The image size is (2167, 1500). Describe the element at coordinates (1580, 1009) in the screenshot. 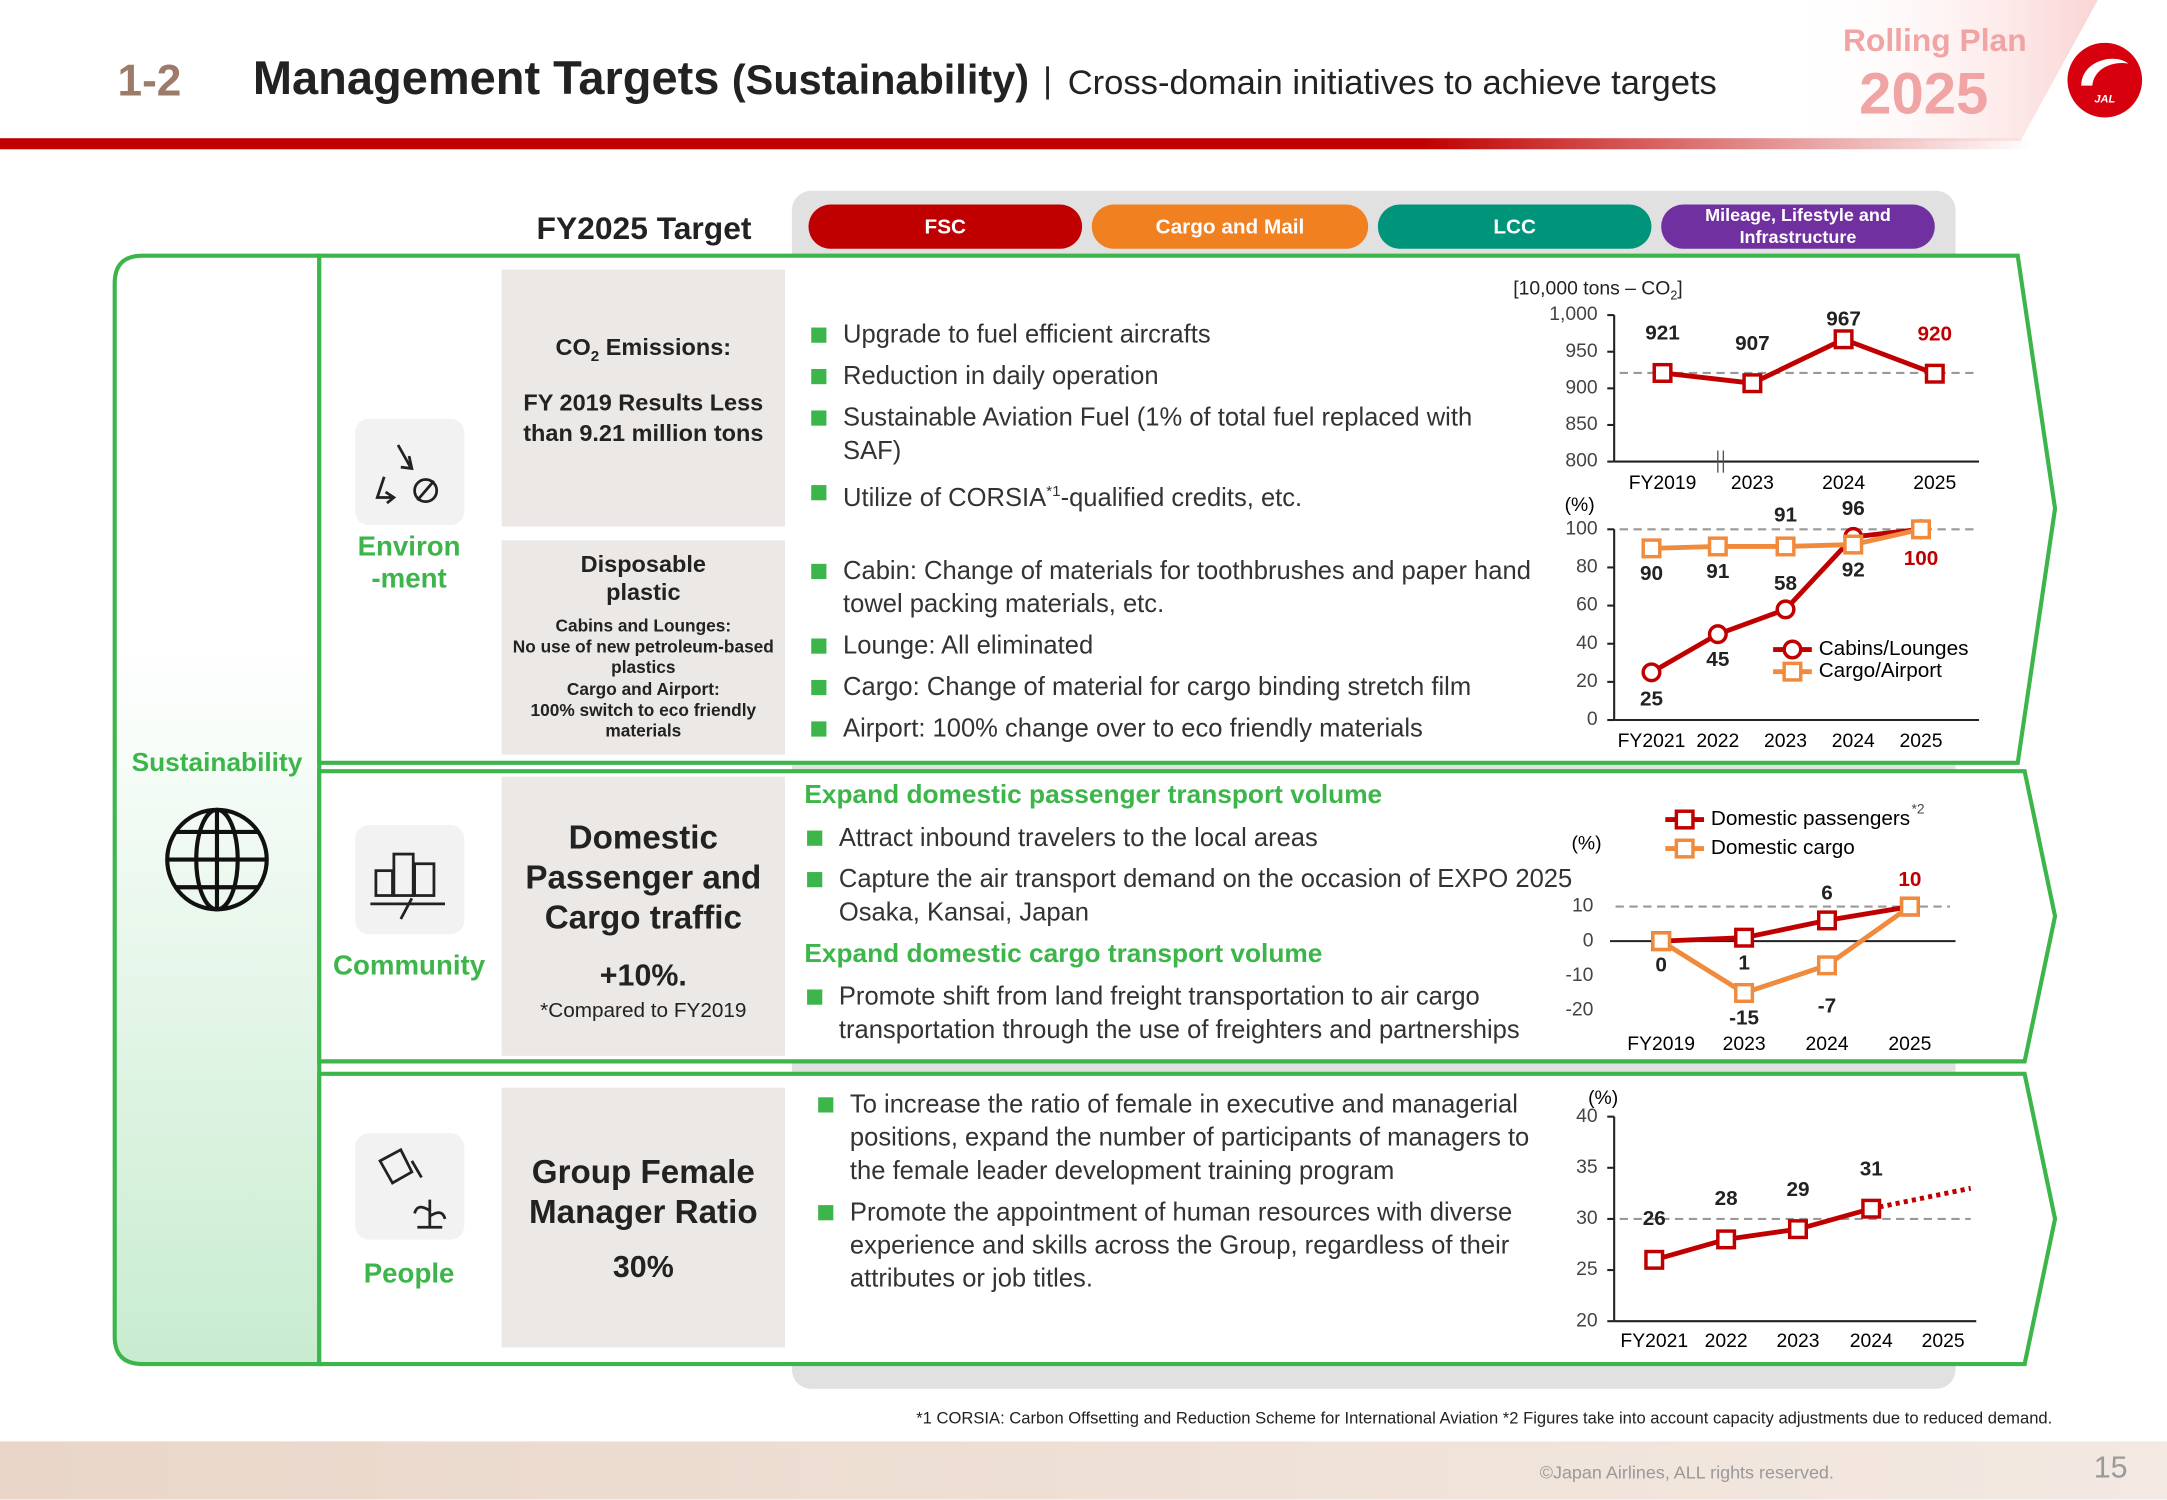

I see `y-tick-label: -20` at that location.